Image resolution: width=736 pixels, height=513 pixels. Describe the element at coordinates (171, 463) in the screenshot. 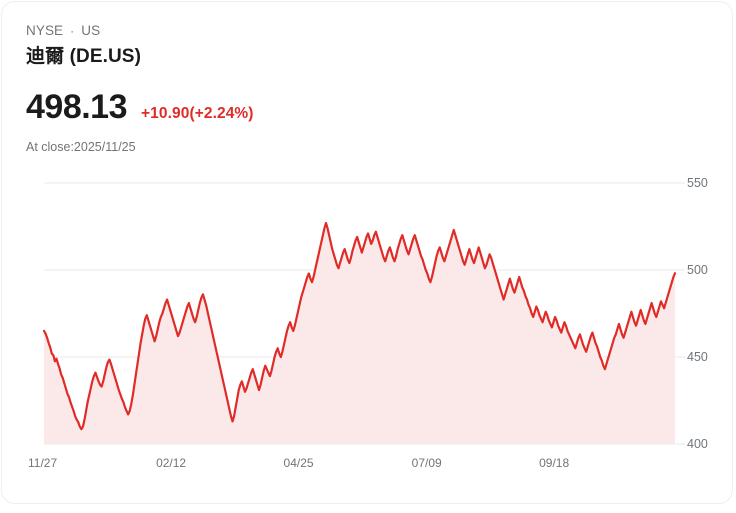

I see `x-axis-label: 02/12` at that location.